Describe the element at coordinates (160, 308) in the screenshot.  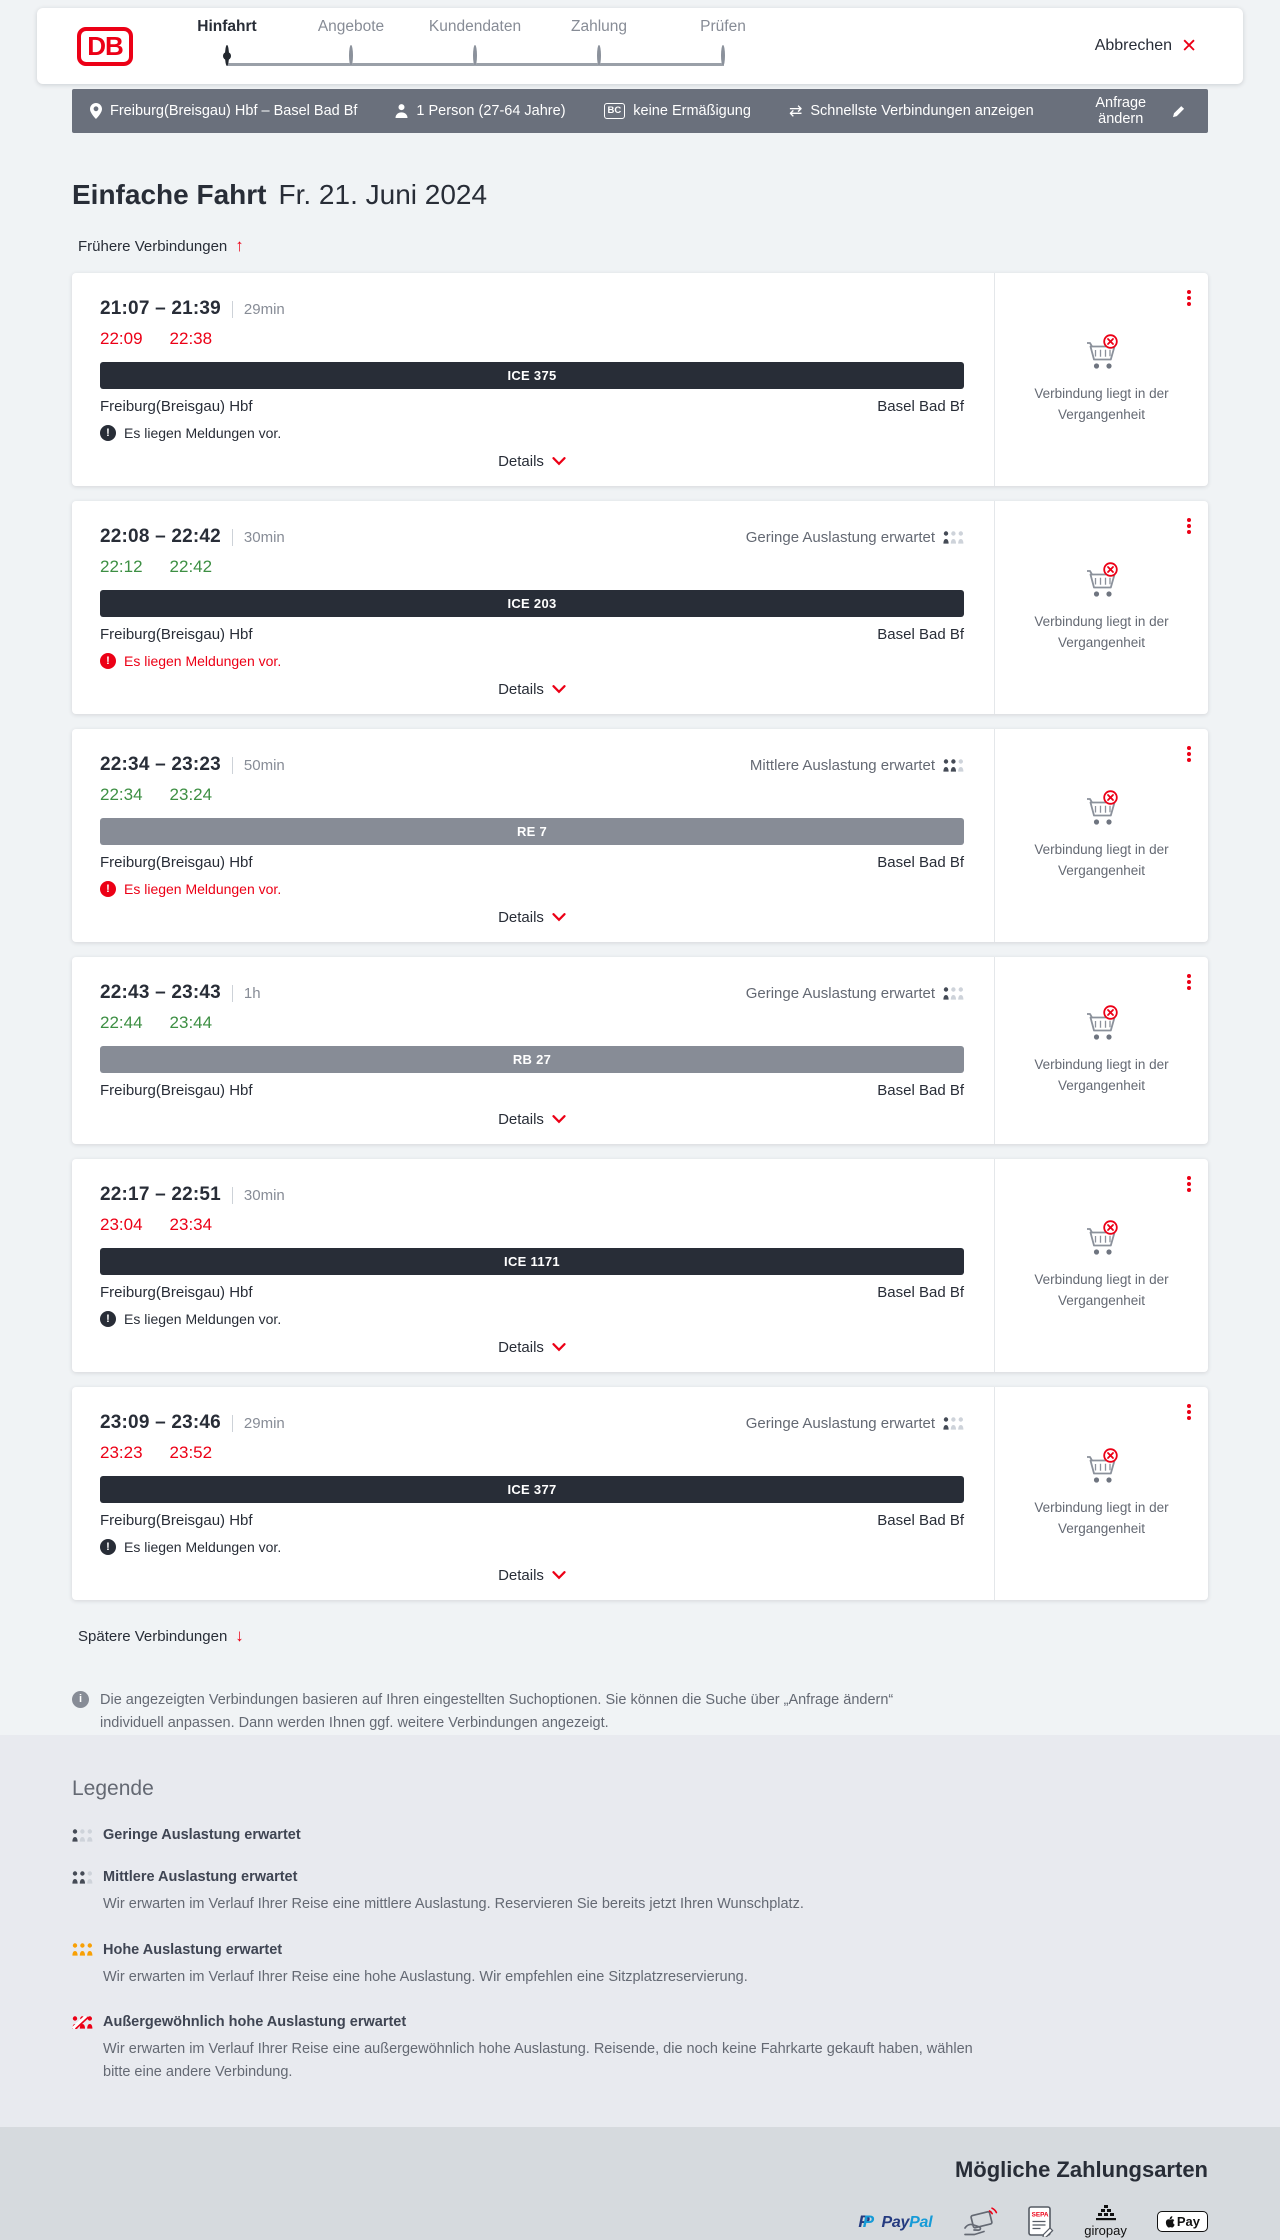
I see `planned-times: 21:07 – 21:39` at that location.